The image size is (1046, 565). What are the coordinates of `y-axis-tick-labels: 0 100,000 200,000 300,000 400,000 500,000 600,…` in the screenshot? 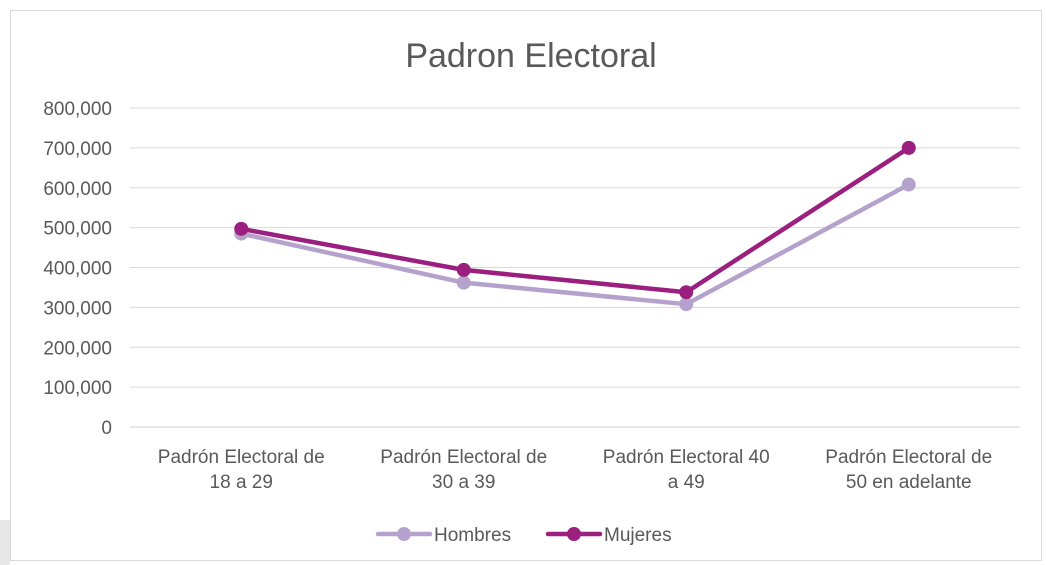 It's located at (77, 269).